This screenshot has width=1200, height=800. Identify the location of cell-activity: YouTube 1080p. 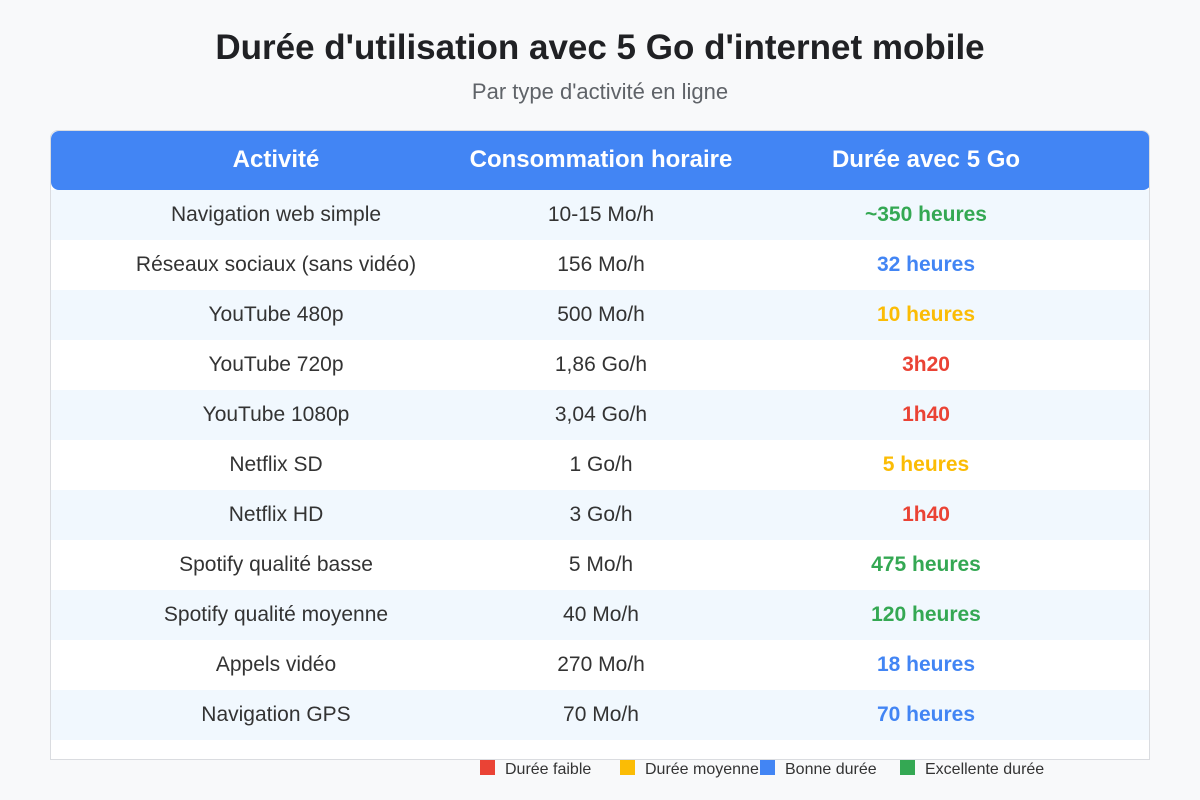
(276, 414).